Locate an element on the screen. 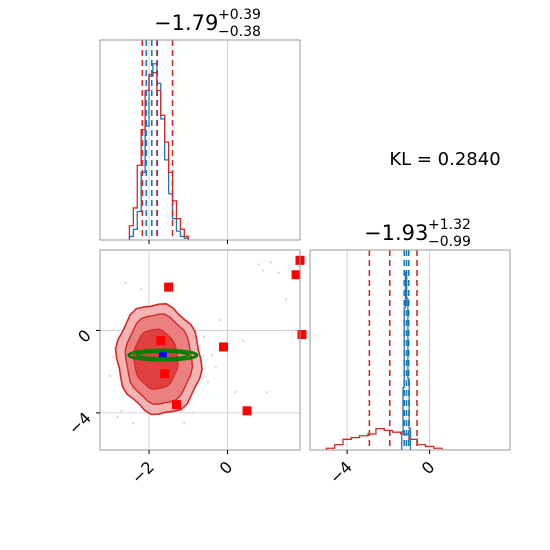  kl-annotation: KL = 0.2840 is located at coordinates (444, 159).